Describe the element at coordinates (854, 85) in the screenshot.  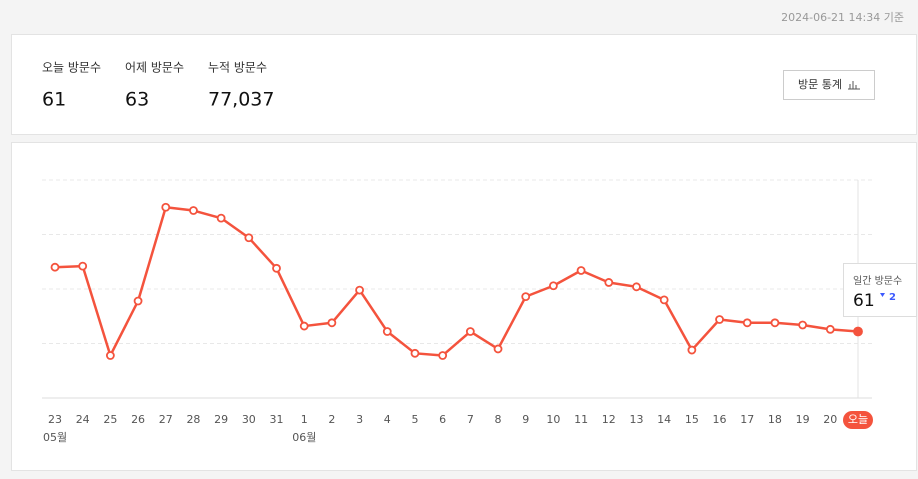
I see `button-icon` at that location.